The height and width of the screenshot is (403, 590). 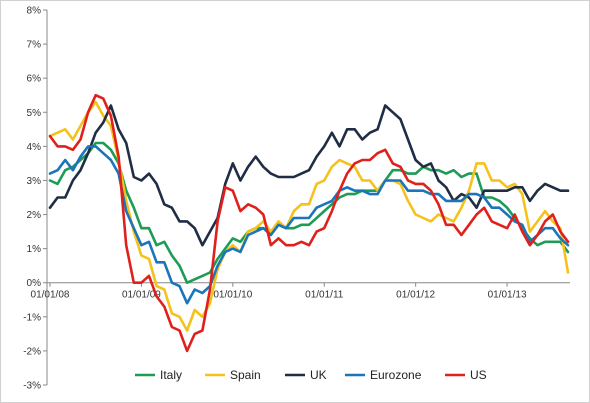 What do you see at coordinates (35, 199) in the screenshot?
I see `y-axis: 8% 7% 6% 5% 4% 3% 2% 1% 0% -1% -2% -3%` at bounding box center [35, 199].